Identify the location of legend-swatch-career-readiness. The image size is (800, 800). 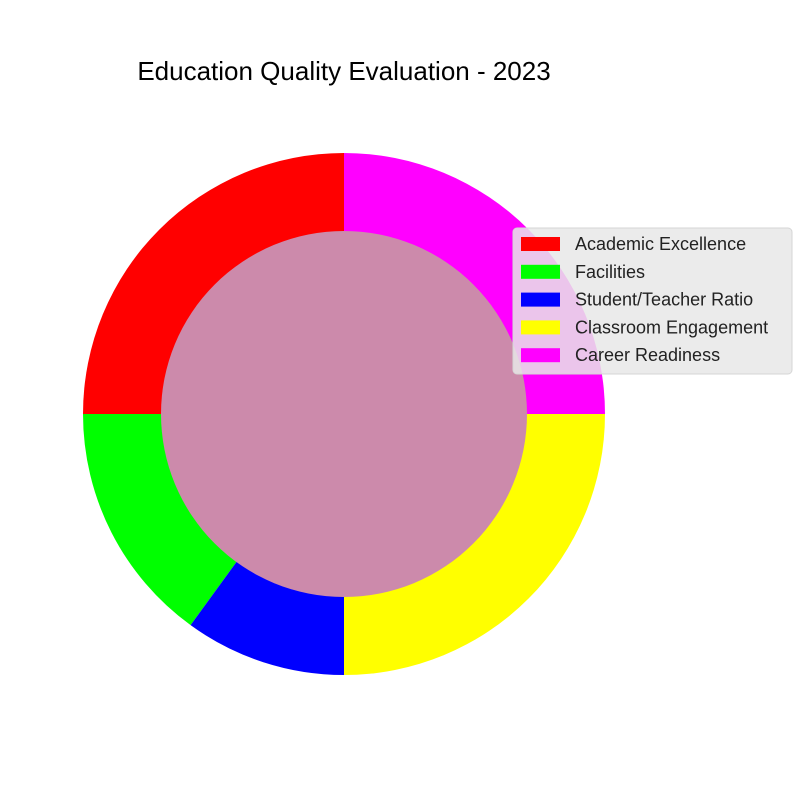
(540, 355).